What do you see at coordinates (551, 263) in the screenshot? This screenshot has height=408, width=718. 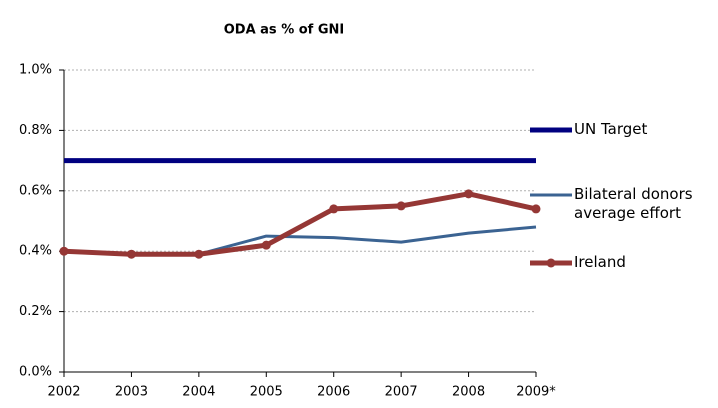 I see `legend-marker` at bounding box center [551, 263].